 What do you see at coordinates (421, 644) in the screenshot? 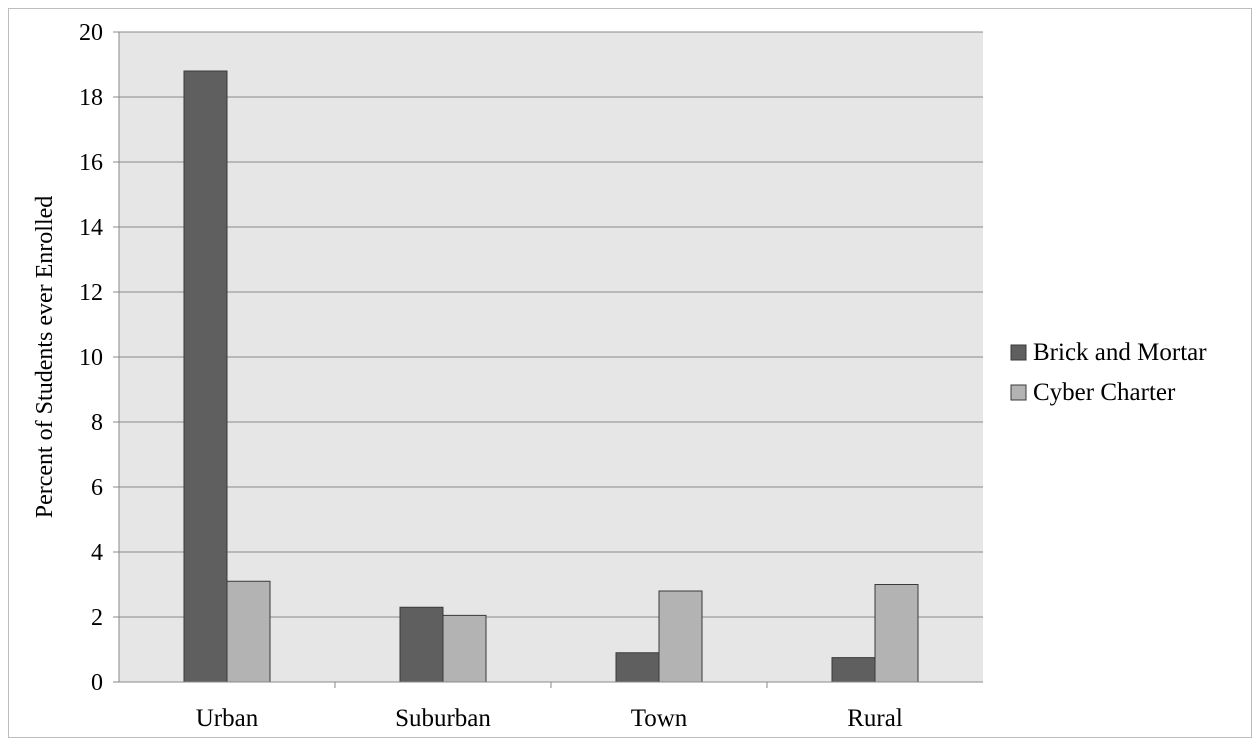
I see `bar-brick-and-mortar-suburban` at bounding box center [421, 644].